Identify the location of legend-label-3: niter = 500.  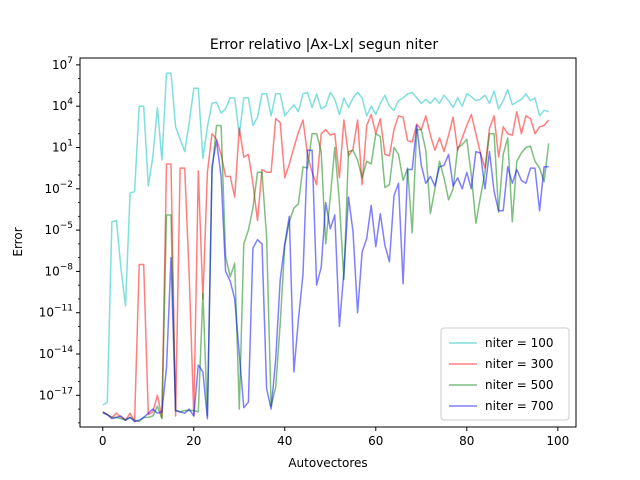
(519, 385).